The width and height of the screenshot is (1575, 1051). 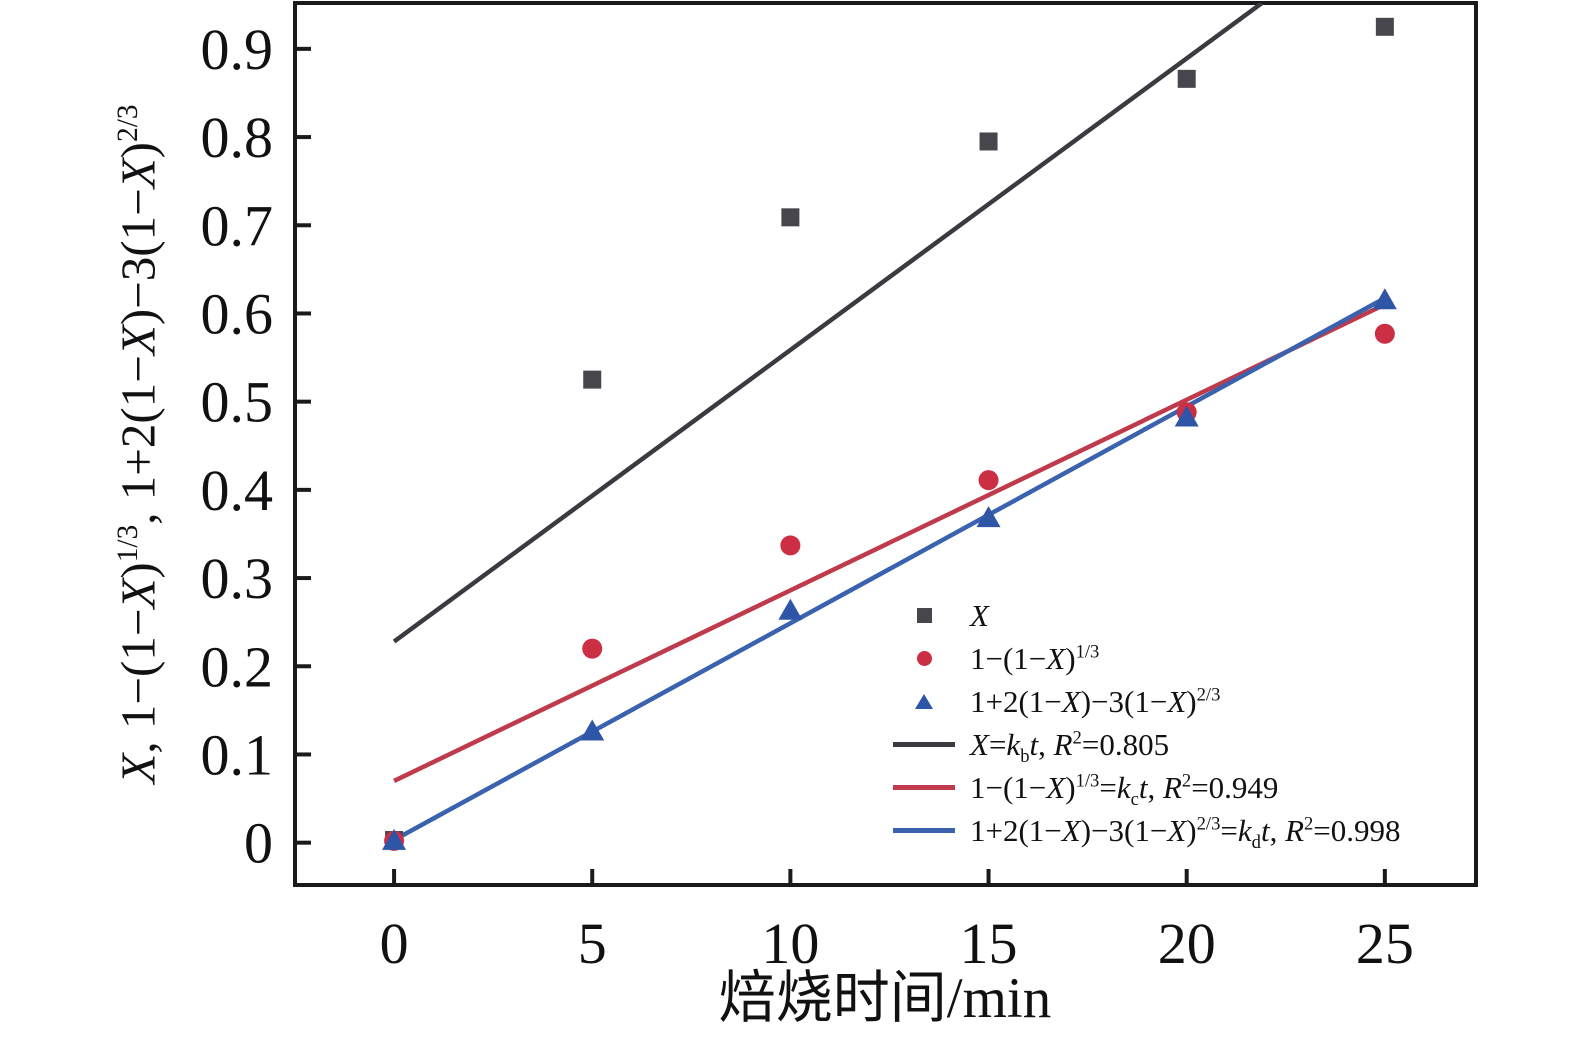 I want to click on legend-item: X, so click(x=1139, y=615).